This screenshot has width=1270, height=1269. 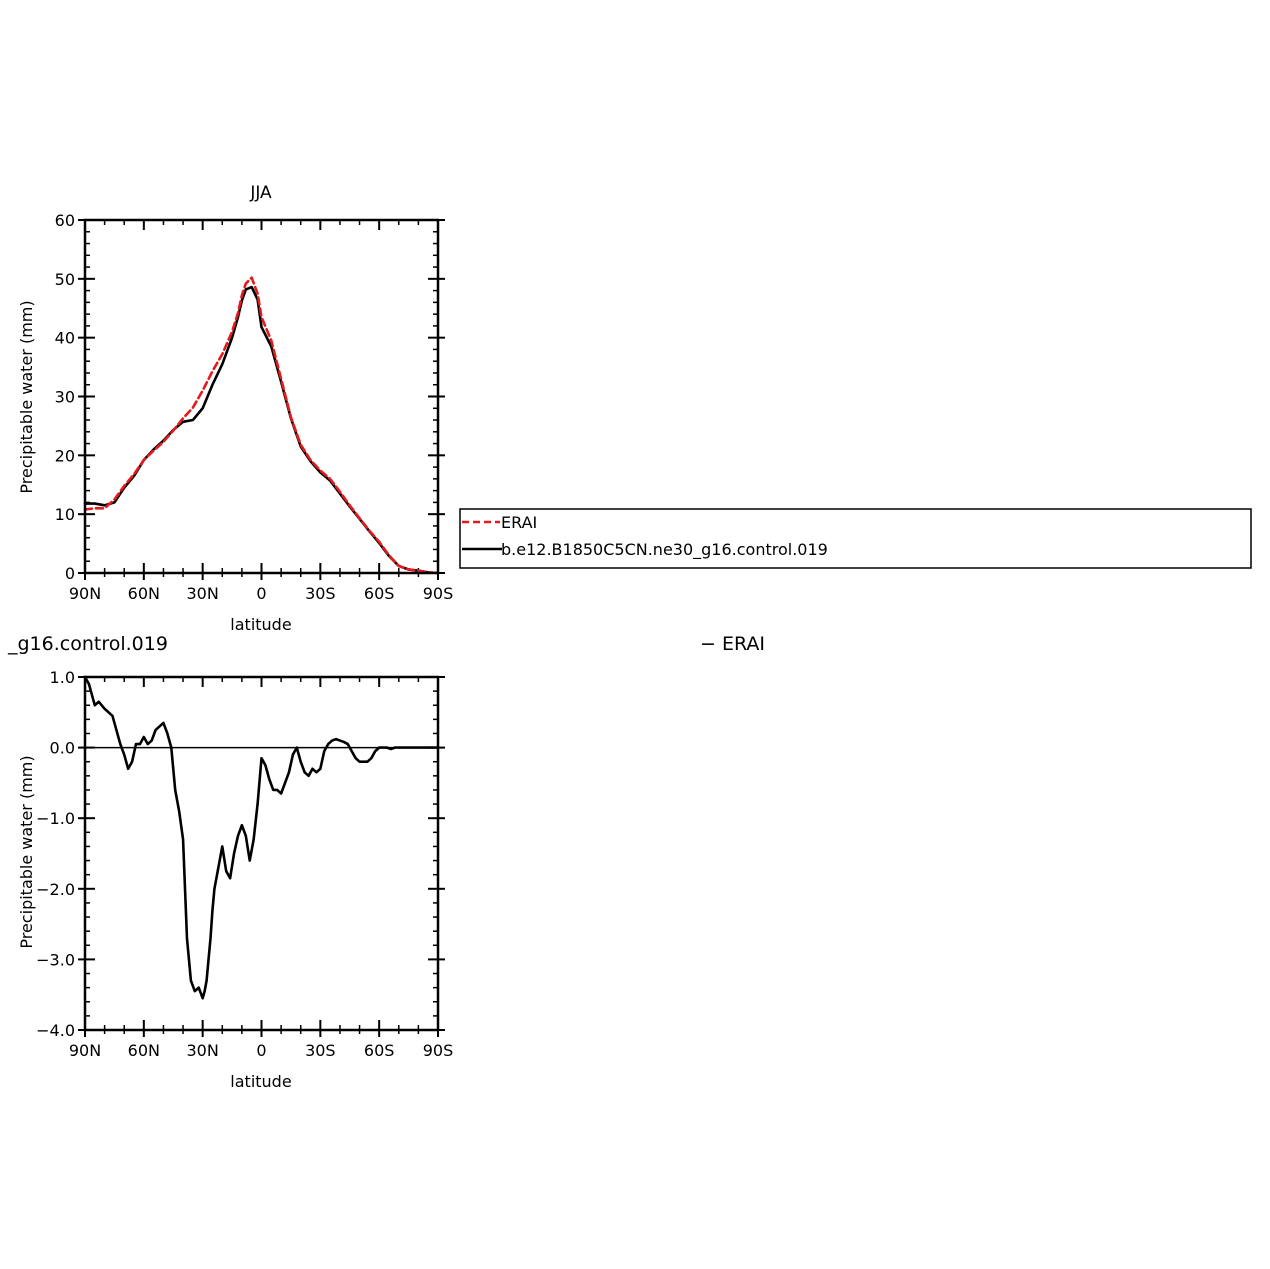 I want to click on chart-title-right: − ERAI, so click(x=732, y=644).